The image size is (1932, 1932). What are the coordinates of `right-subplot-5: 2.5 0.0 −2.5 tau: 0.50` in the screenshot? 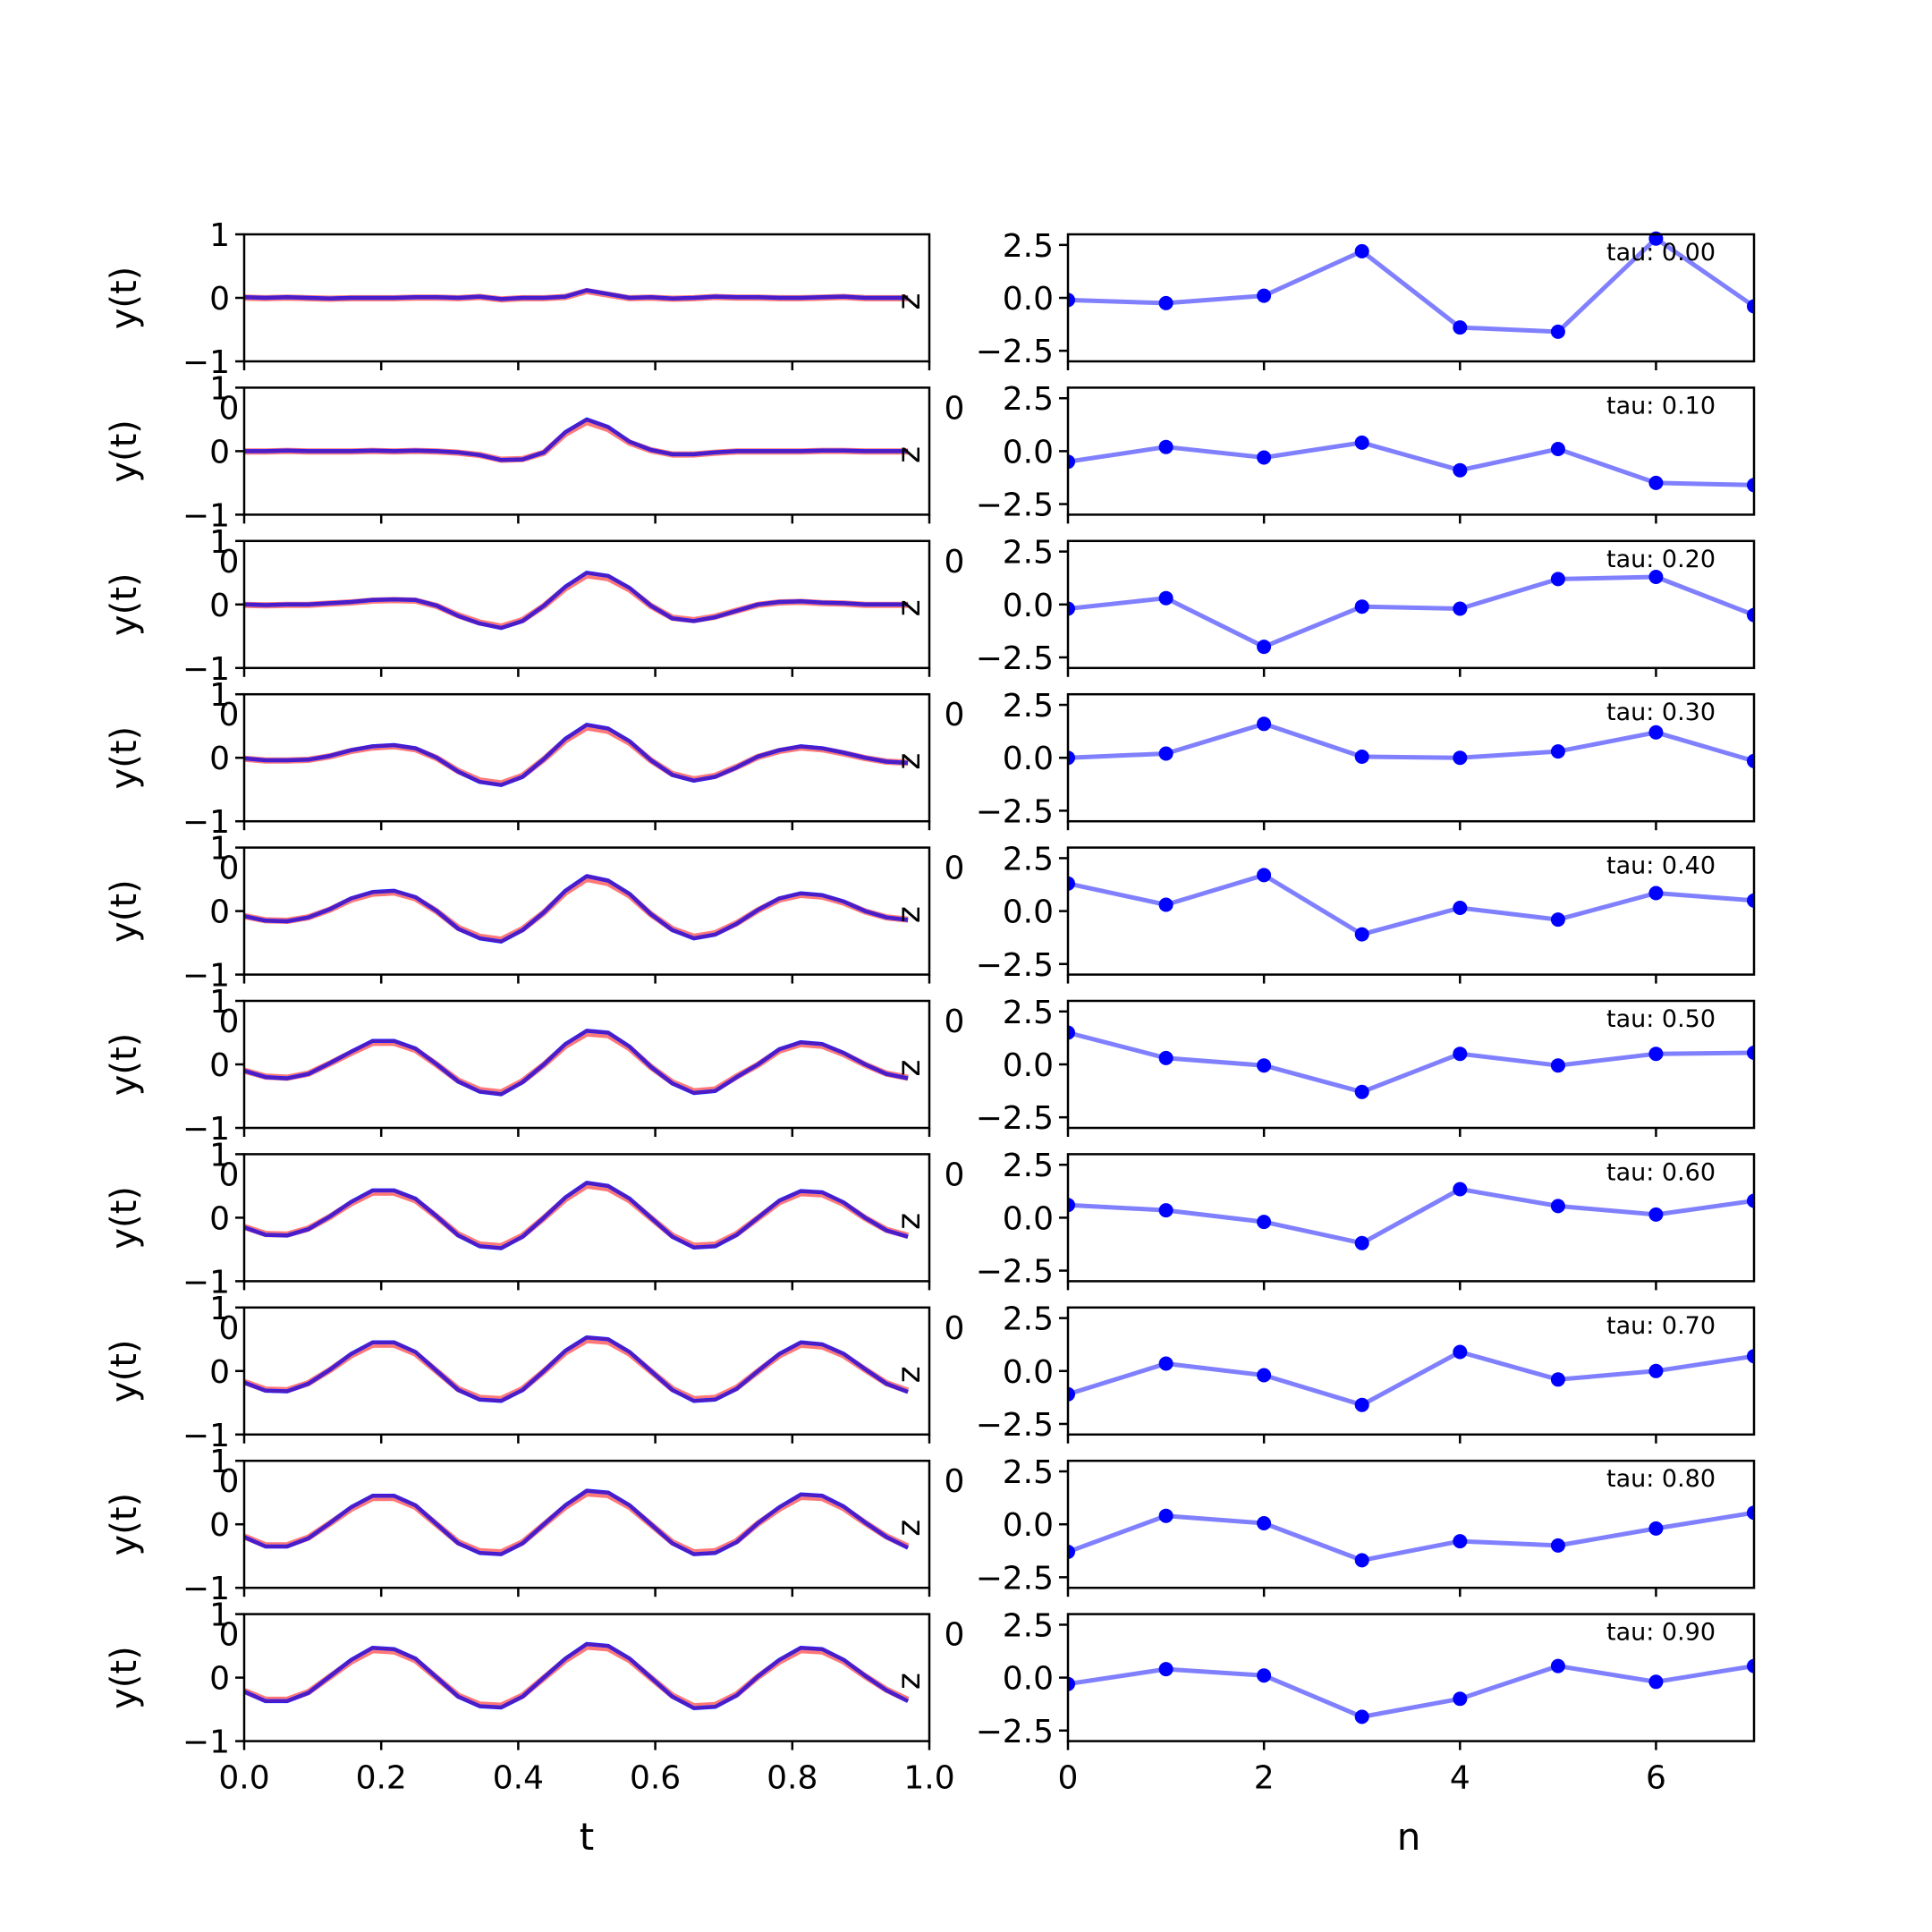 It's located at (1366, 1066).